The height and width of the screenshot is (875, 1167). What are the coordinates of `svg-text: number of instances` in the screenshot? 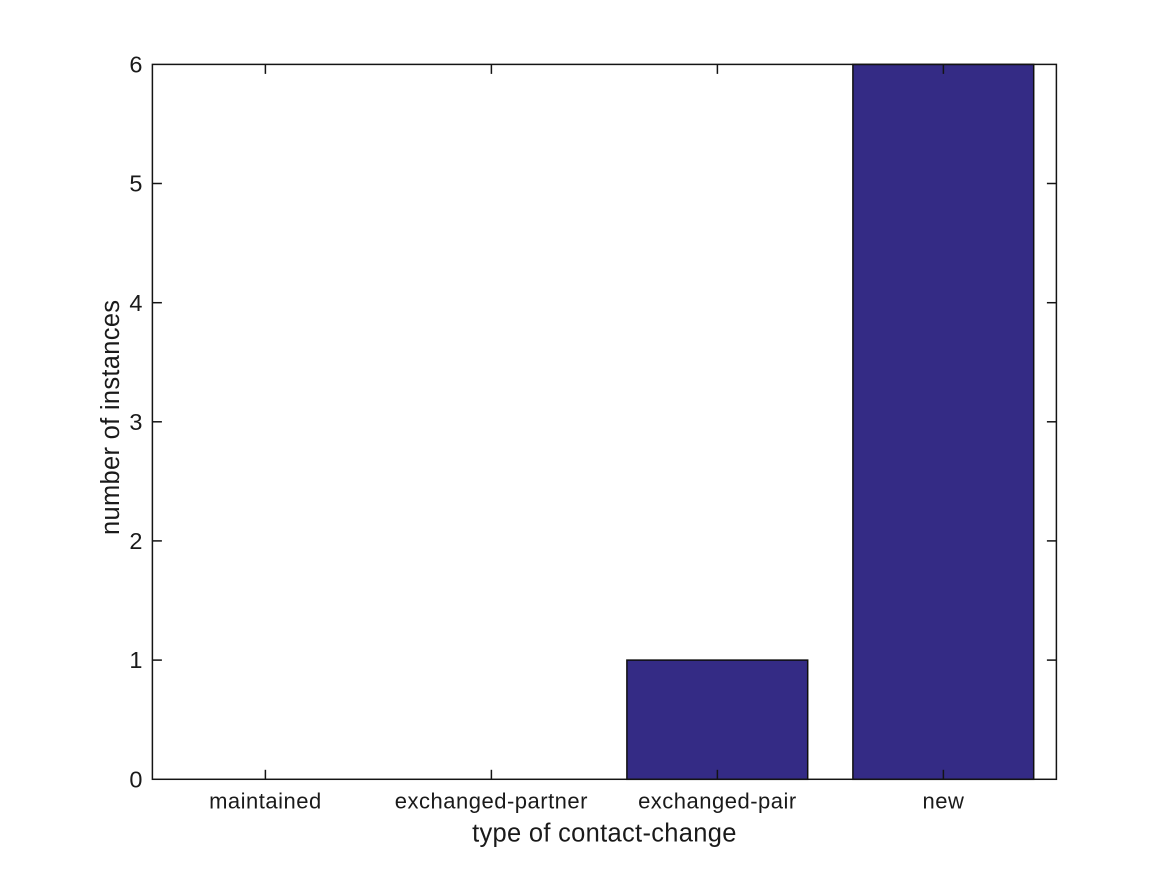 It's located at (111, 417).